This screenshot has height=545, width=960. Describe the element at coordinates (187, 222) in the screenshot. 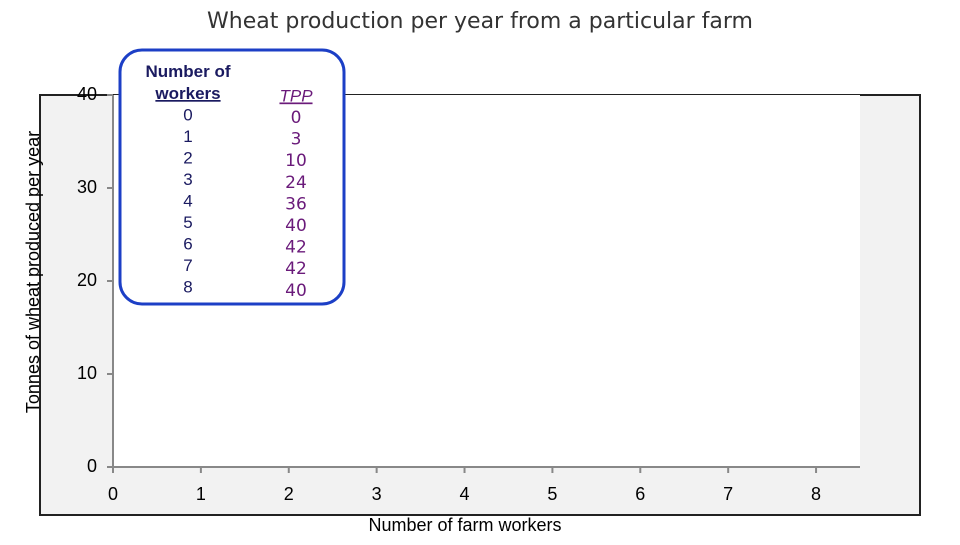

I see `table-cell: 5` at that location.